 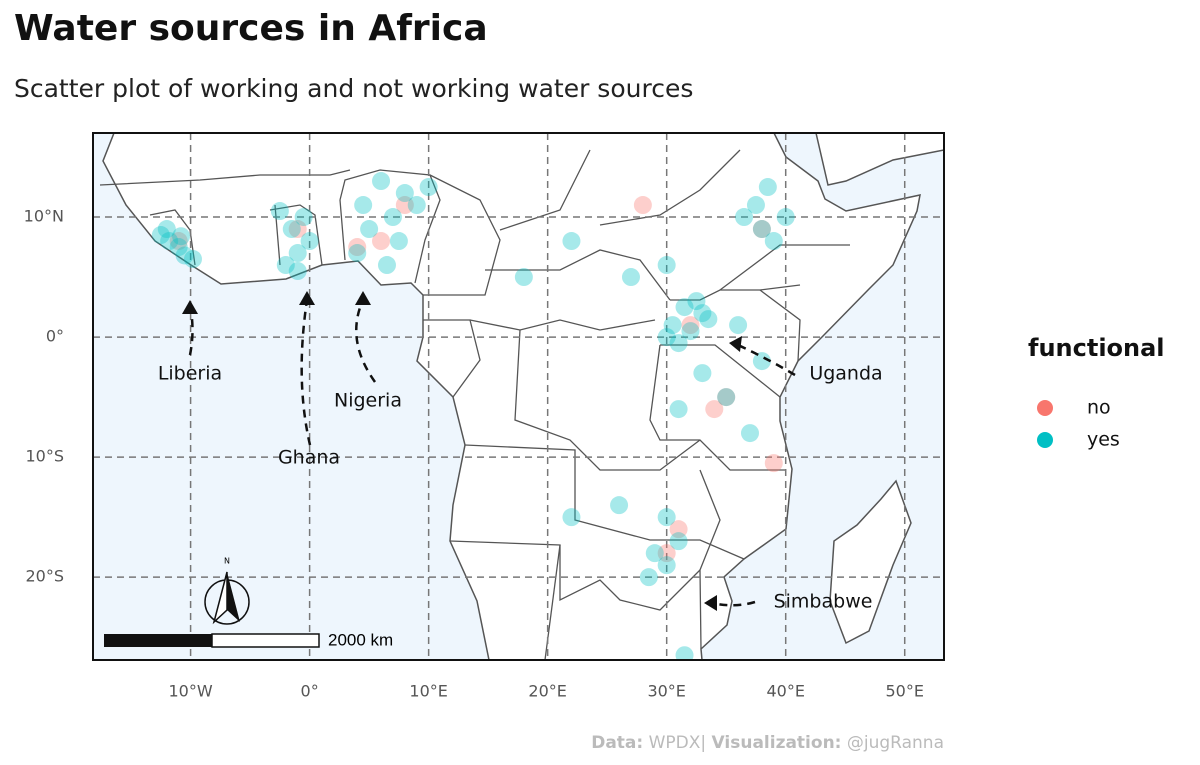 What do you see at coordinates (55, 336) in the screenshot?
I see `y-tick-label: 0°` at bounding box center [55, 336].